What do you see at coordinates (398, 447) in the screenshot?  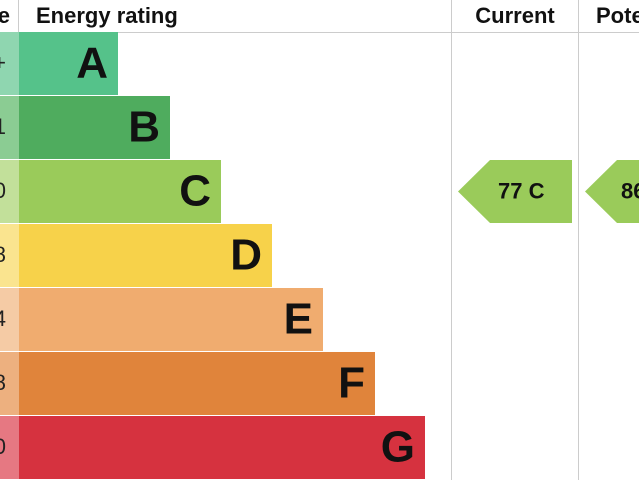 I see `rating-letter: G` at bounding box center [398, 447].